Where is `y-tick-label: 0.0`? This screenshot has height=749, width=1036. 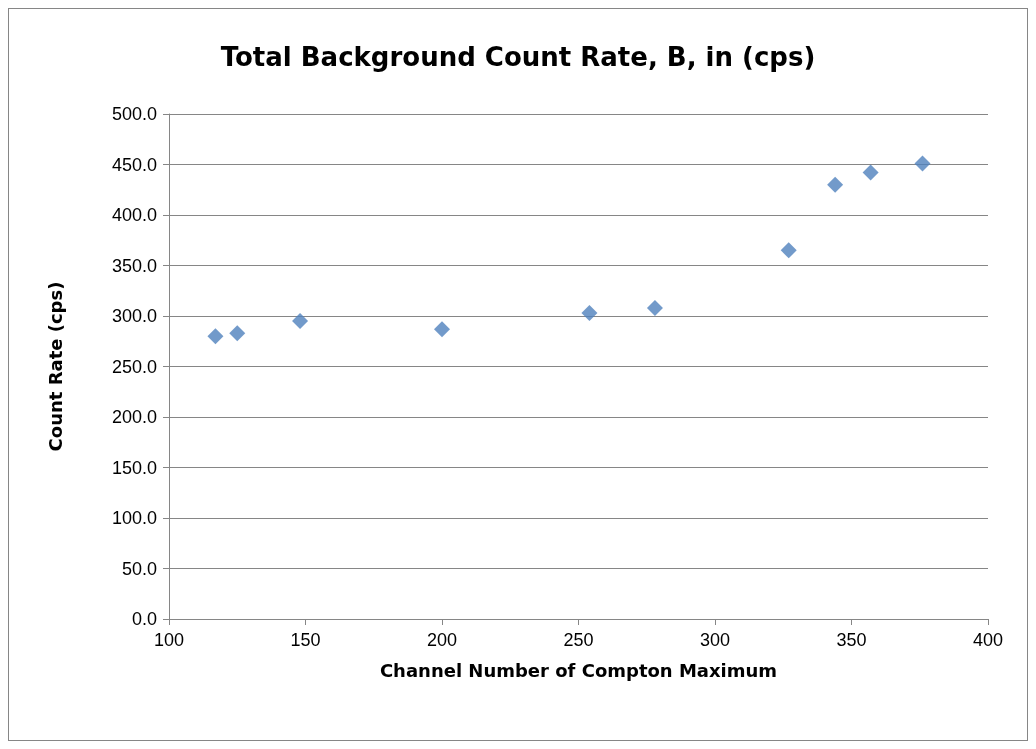
y-tick-label: 0.0 is located at coordinates (144, 619).